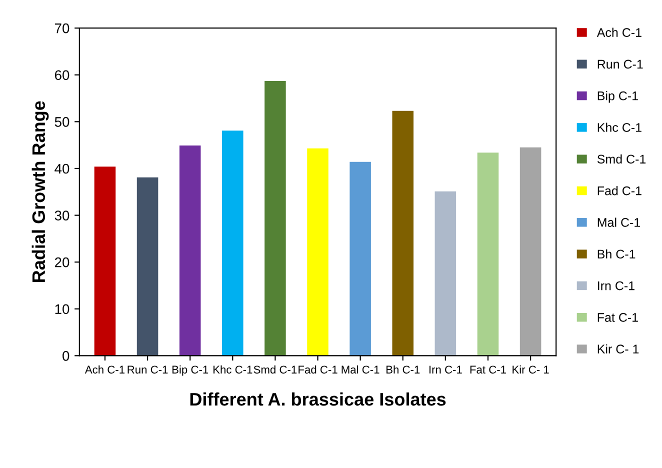 This screenshot has width=662, height=468. What do you see at coordinates (62, 28) in the screenshot?
I see `y-tick-label: 70` at bounding box center [62, 28].